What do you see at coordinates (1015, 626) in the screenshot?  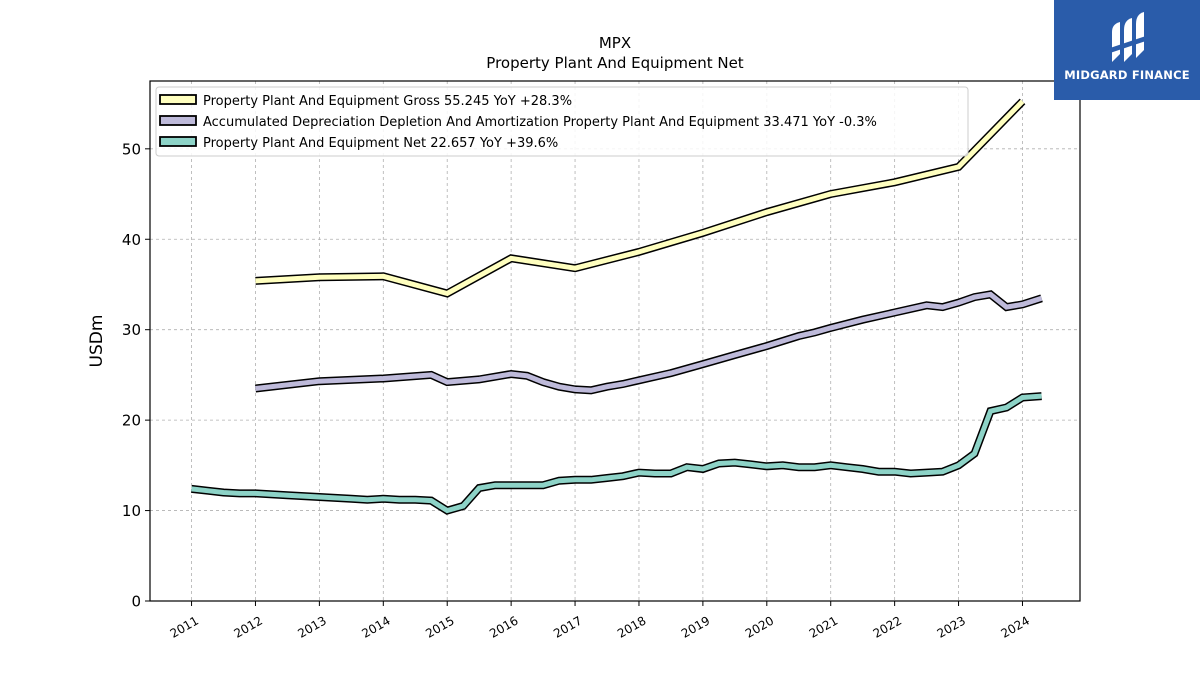 I see `x-tick-label: 2024` at bounding box center [1015, 626].